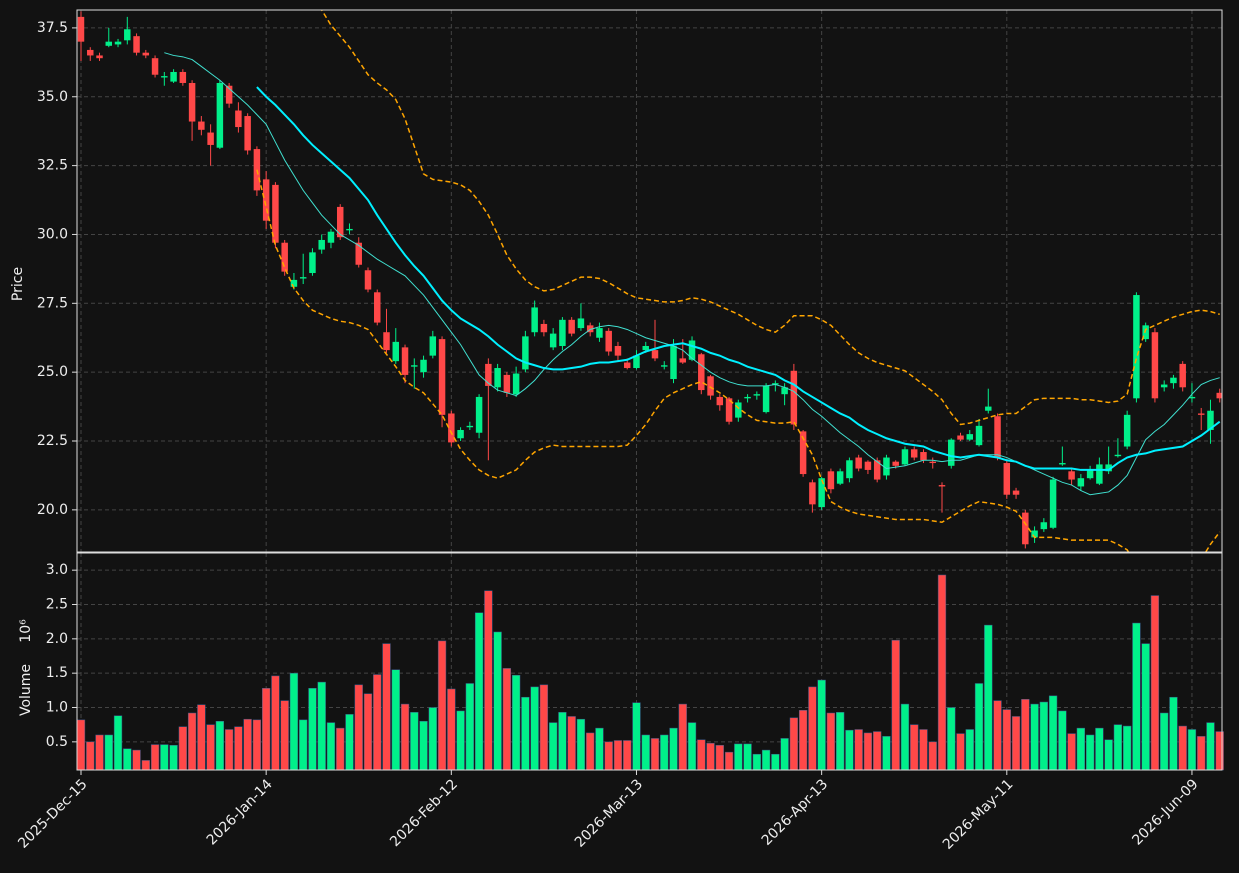  What do you see at coordinates (52, 303) in the screenshot?
I see `y-tick-label: 27.5` at bounding box center [52, 303].